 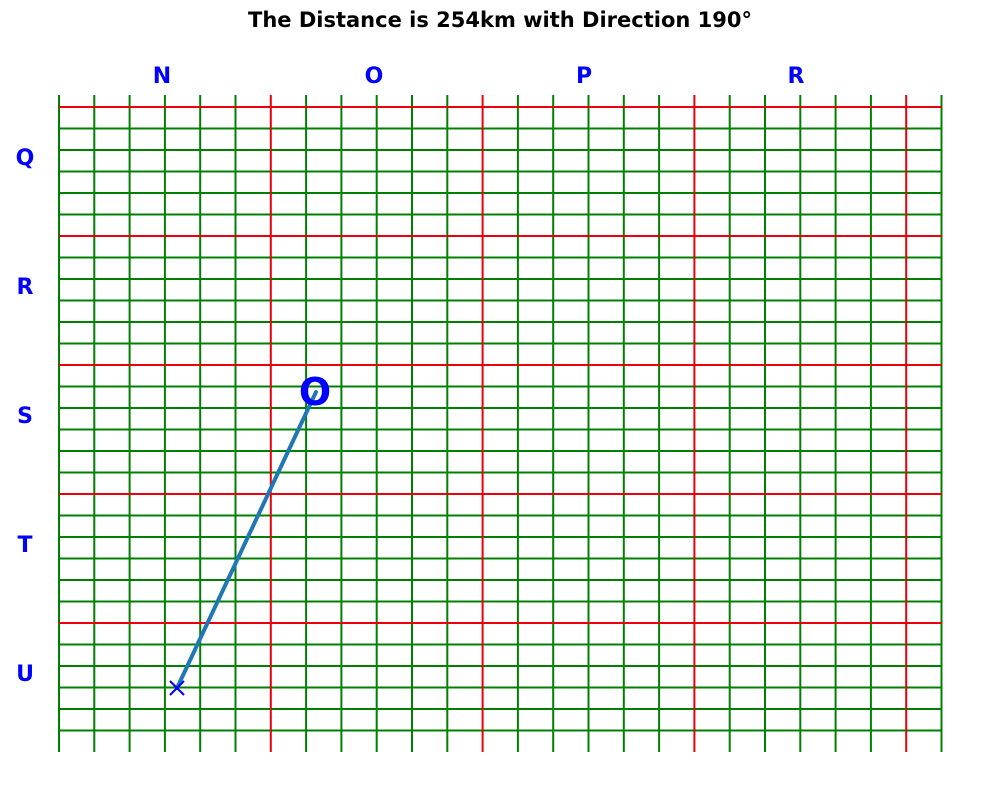 I want to click on row-label: R, so click(x=25, y=287).